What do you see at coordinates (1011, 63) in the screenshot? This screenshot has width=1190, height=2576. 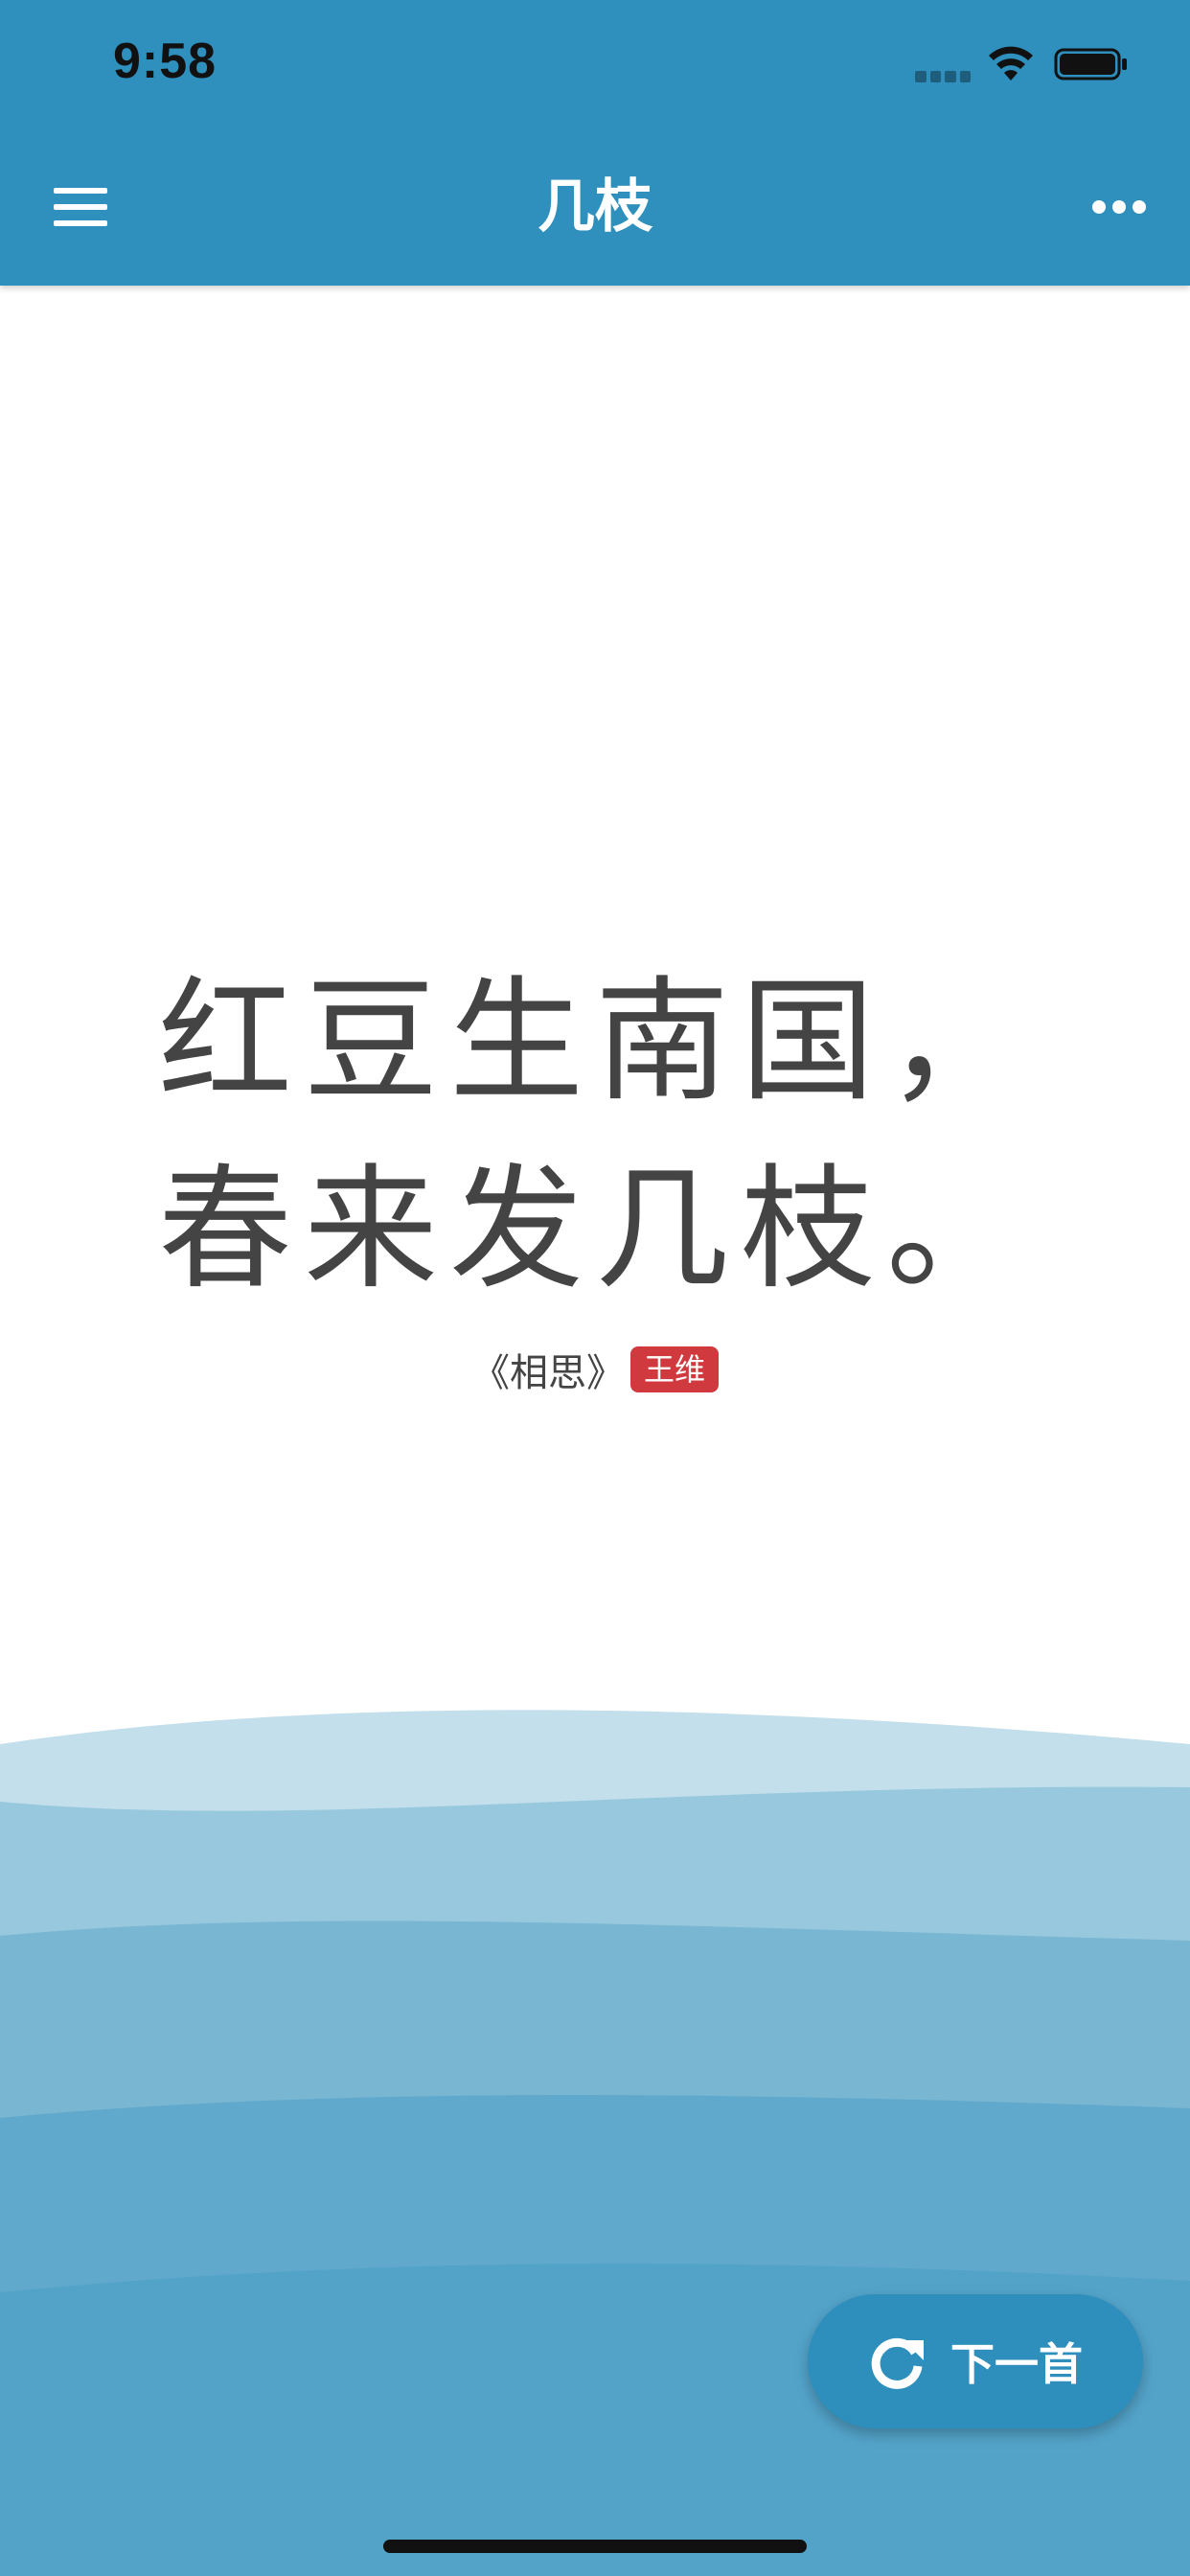 I see `wifi-icon` at bounding box center [1011, 63].